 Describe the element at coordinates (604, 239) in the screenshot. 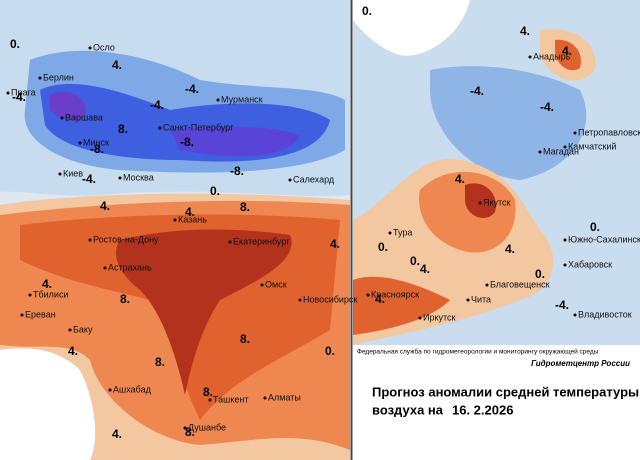

I see `city-label: Южно-Сахалинск` at that location.